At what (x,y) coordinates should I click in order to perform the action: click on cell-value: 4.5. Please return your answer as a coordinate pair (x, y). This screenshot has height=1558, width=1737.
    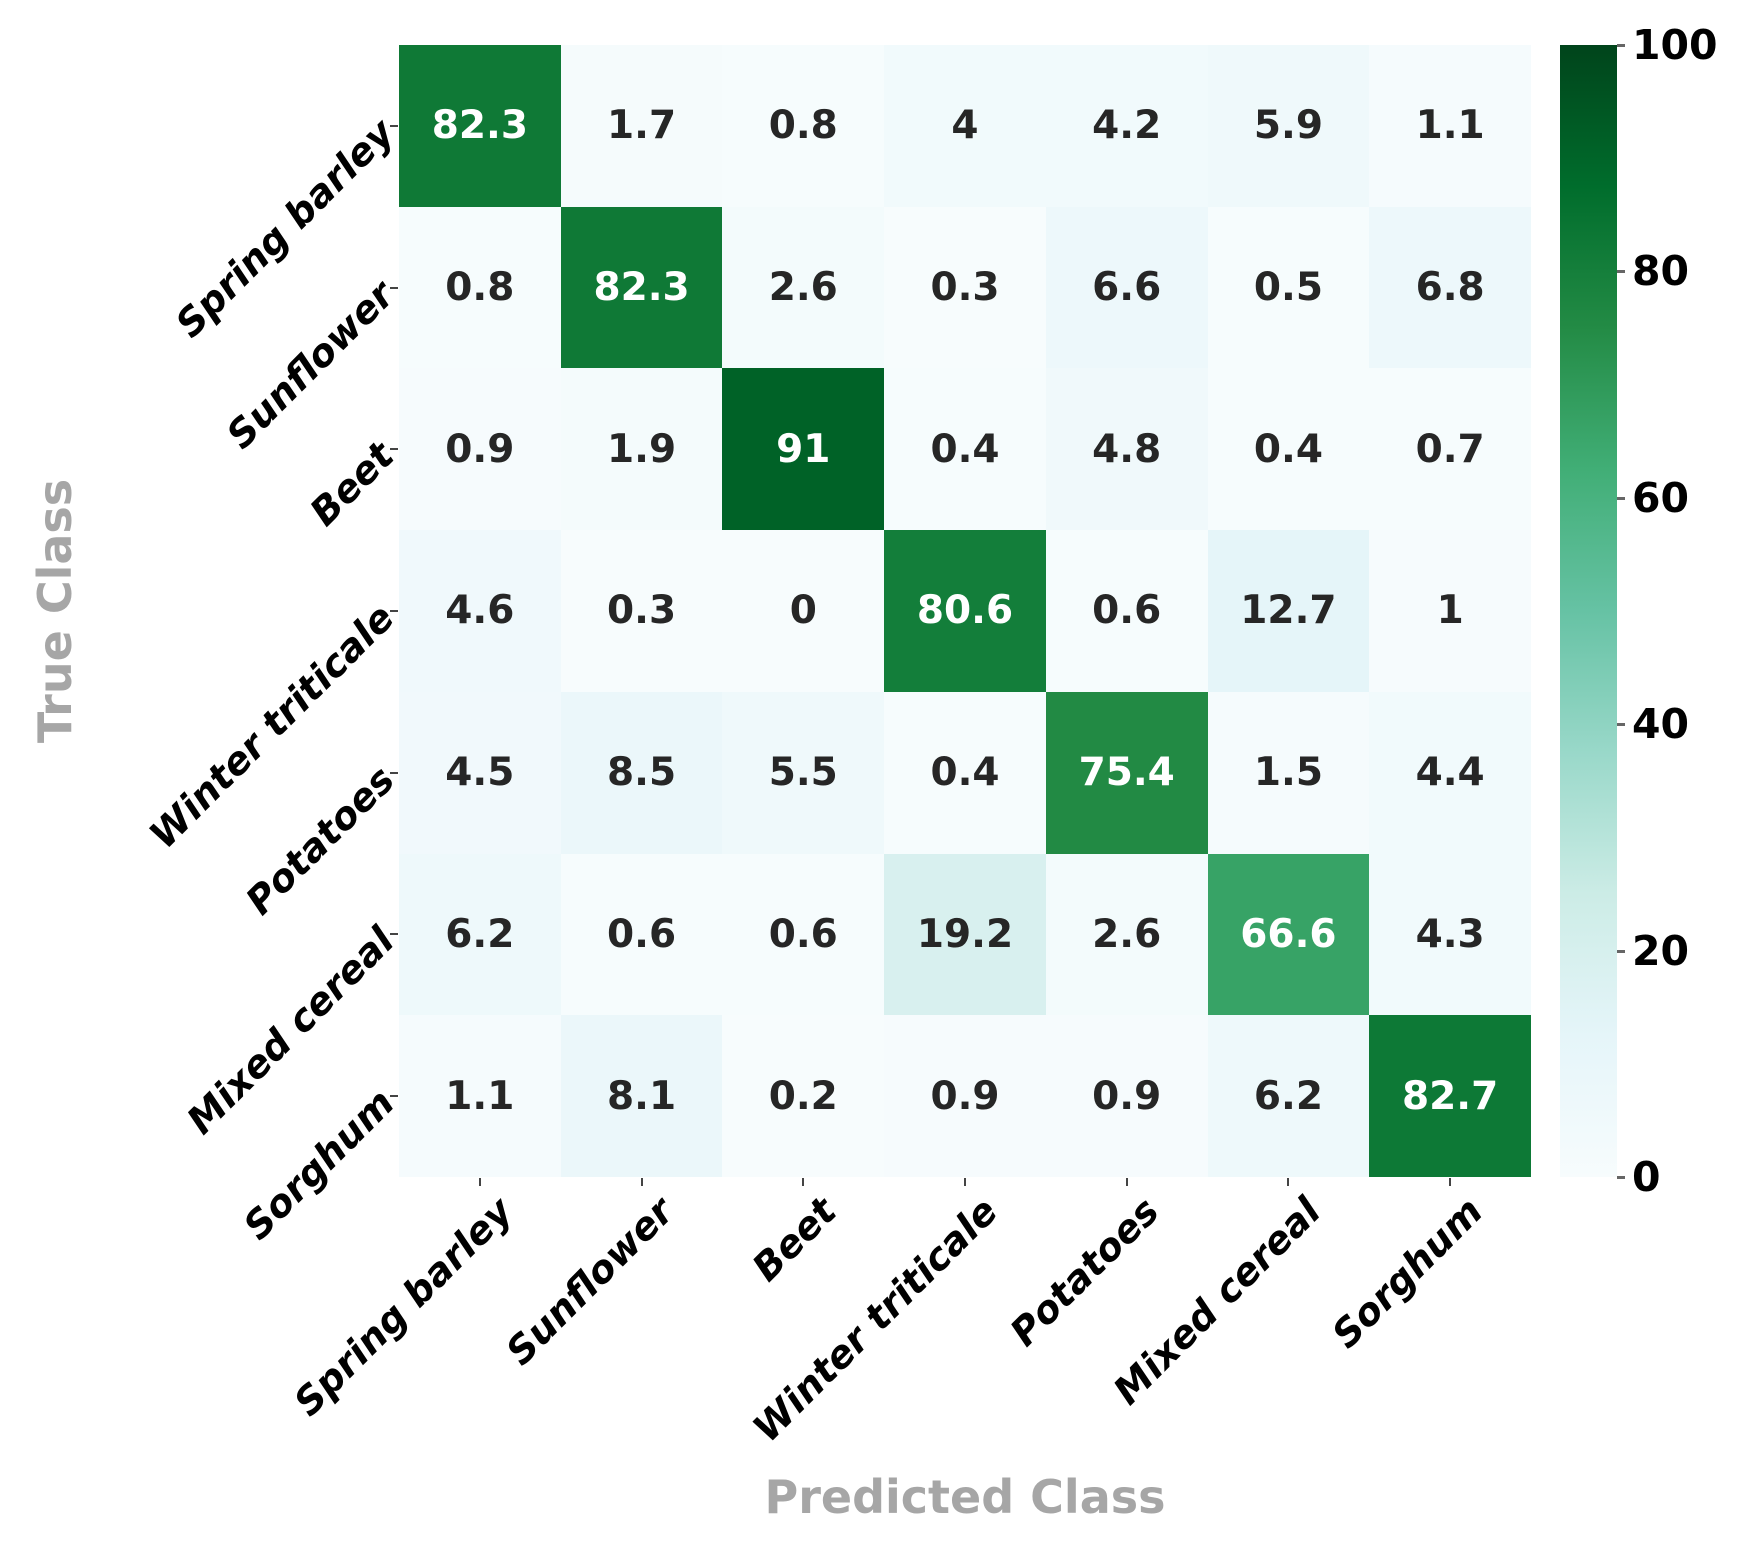
    Looking at the image, I should click on (480, 773).